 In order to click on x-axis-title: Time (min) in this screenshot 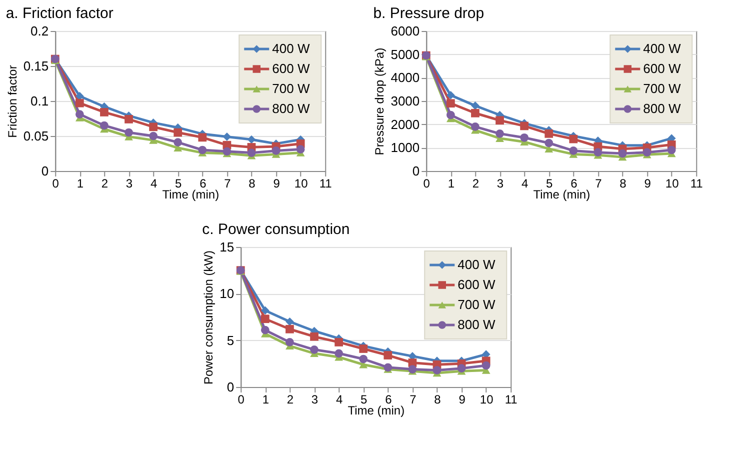, I will do `click(191, 195)`.